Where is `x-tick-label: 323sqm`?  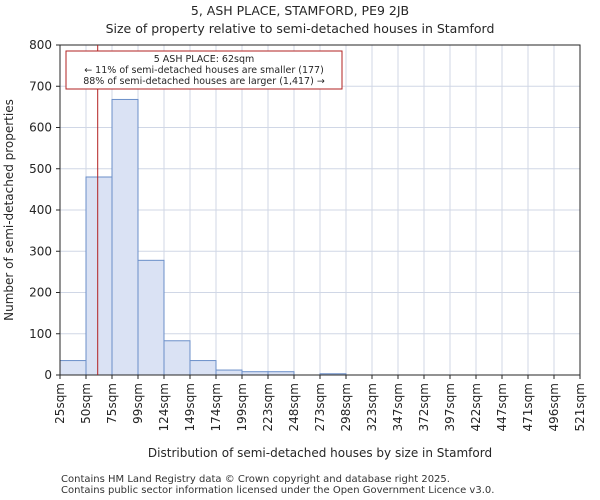 x-tick-label: 323sqm is located at coordinates (372, 407).